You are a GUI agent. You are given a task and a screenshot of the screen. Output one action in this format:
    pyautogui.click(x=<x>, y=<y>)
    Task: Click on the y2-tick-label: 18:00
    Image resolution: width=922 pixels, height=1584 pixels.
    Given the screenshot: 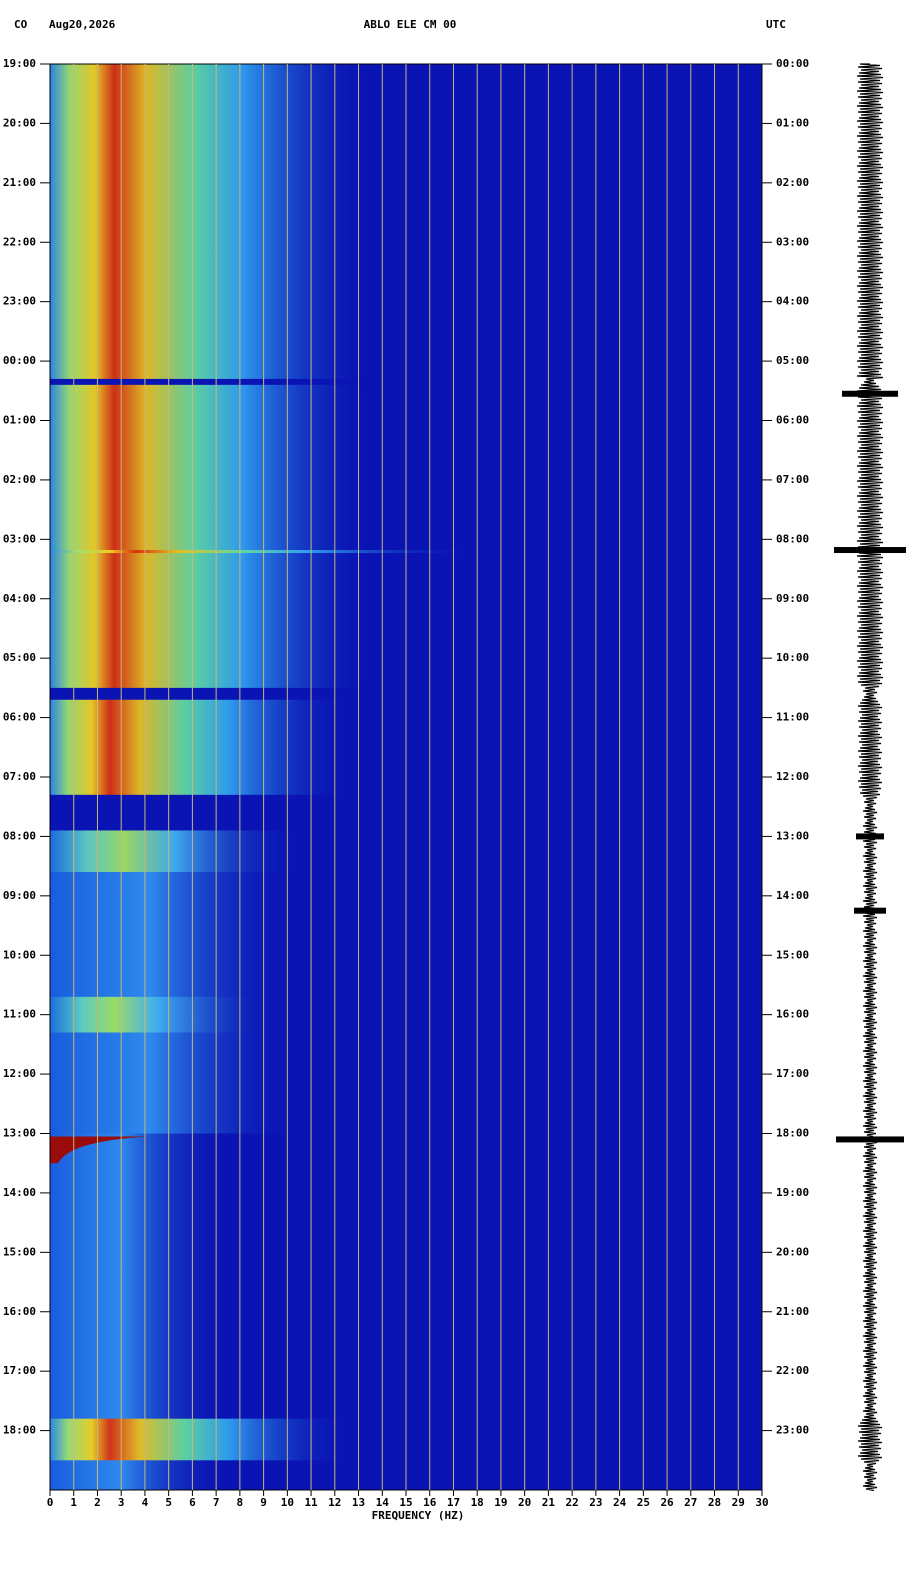 What is the action you would take?
    pyautogui.click(x=792, y=1133)
    